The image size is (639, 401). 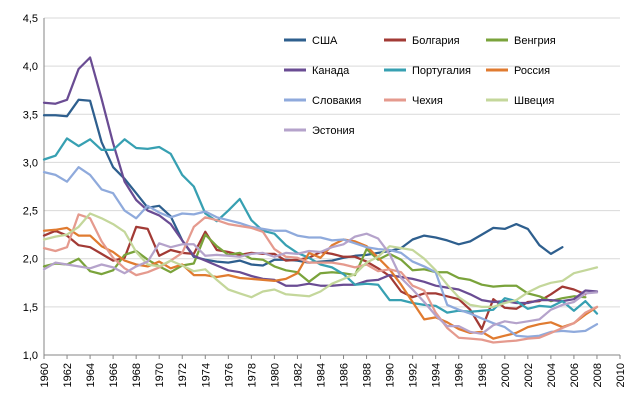 I want to click on x-tick-label: 1974, so click(x=206, y=375).